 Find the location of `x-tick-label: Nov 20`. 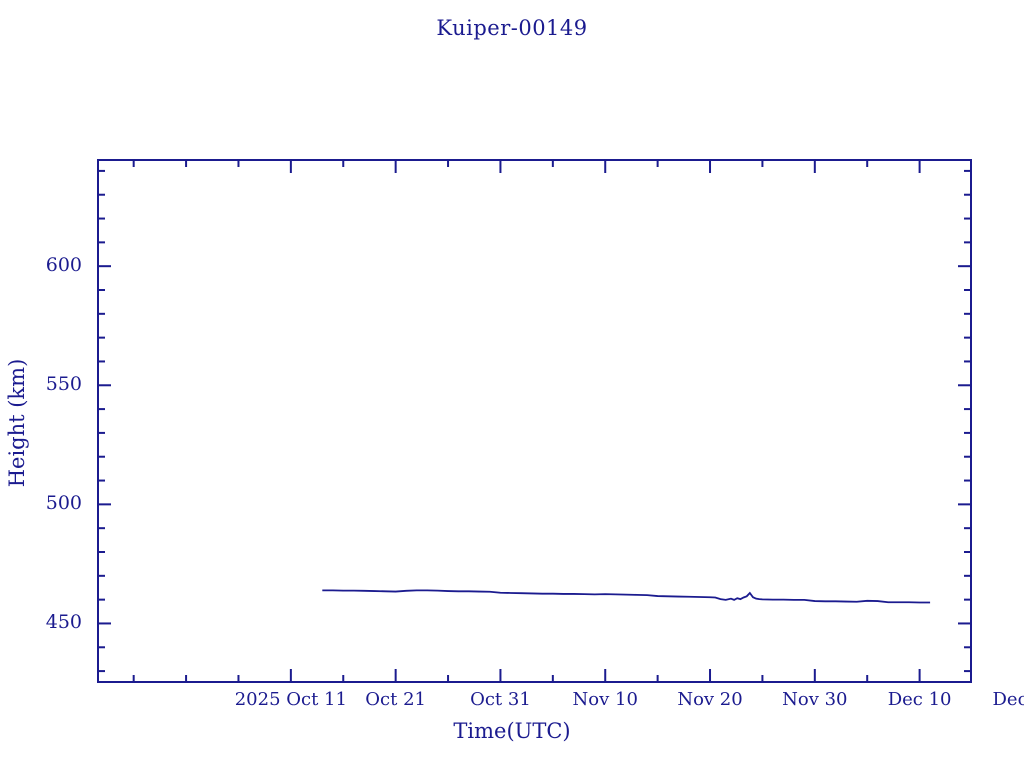

x-tick-label: Nov 20 is located at coordinates (710, 699).